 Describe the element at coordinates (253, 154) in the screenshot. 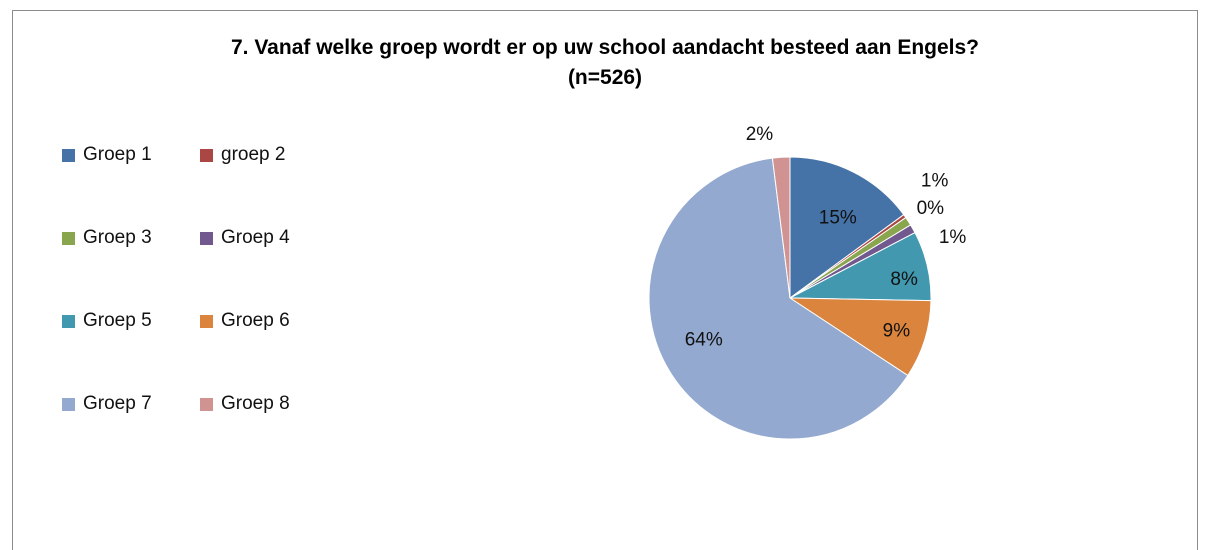

I see `legend-label: groep 2` at that location.